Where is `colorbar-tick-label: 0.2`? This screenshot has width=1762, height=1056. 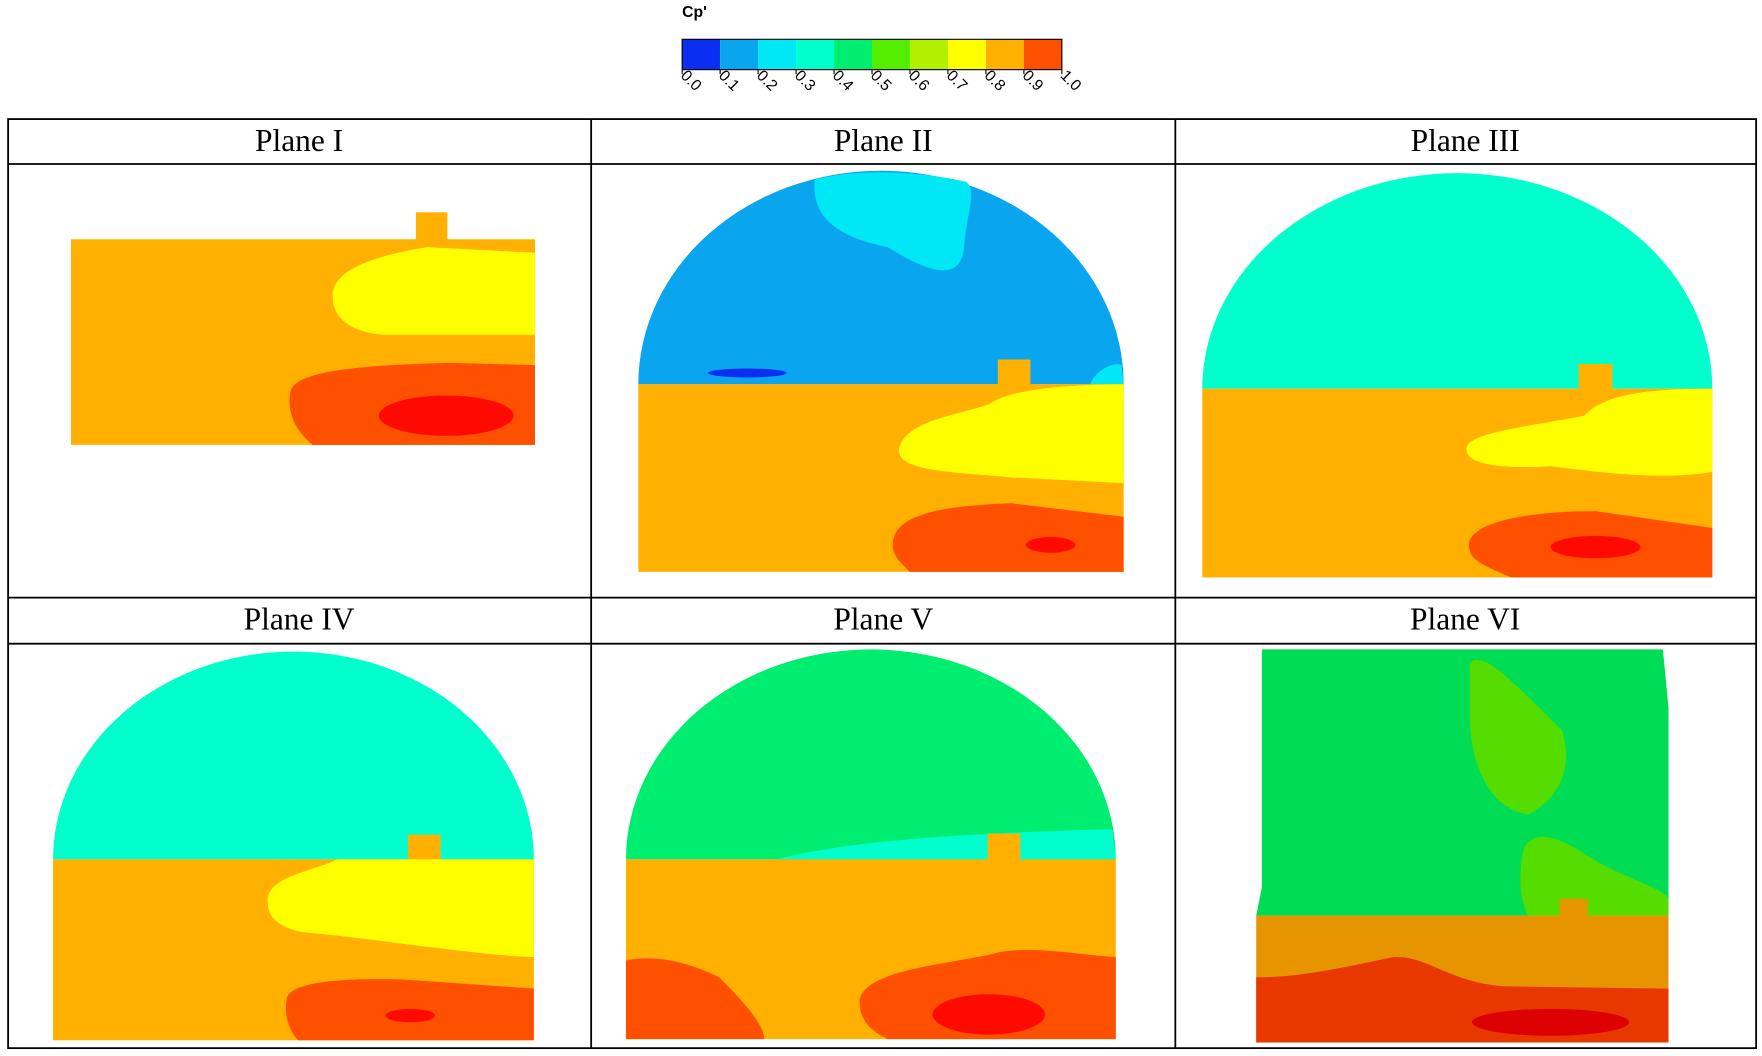
colorbar-tick-label: 0.2 is located at coordinates (766, 80).